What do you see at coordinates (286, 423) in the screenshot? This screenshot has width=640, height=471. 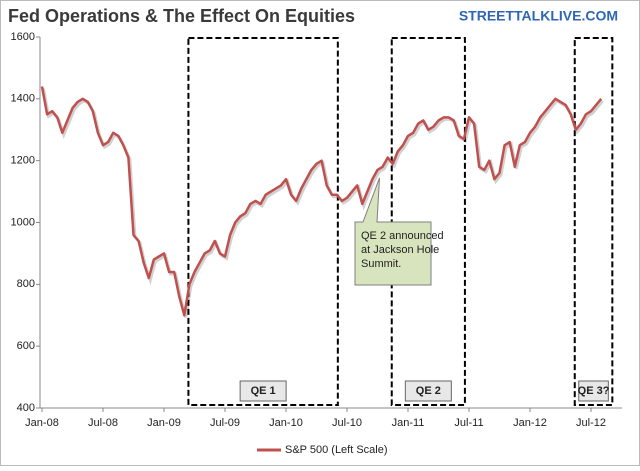 I see `x-tick-label: Jan-10` at bounding box center [286, 423].